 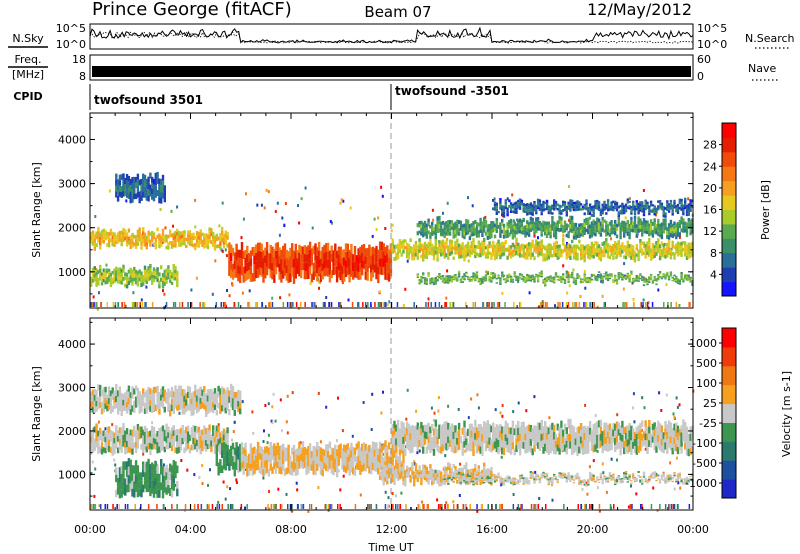 What do you see at coordinates (729, 130) in the screenshot?
I see `colorbar-swatch` at bounding box center [729, 130].